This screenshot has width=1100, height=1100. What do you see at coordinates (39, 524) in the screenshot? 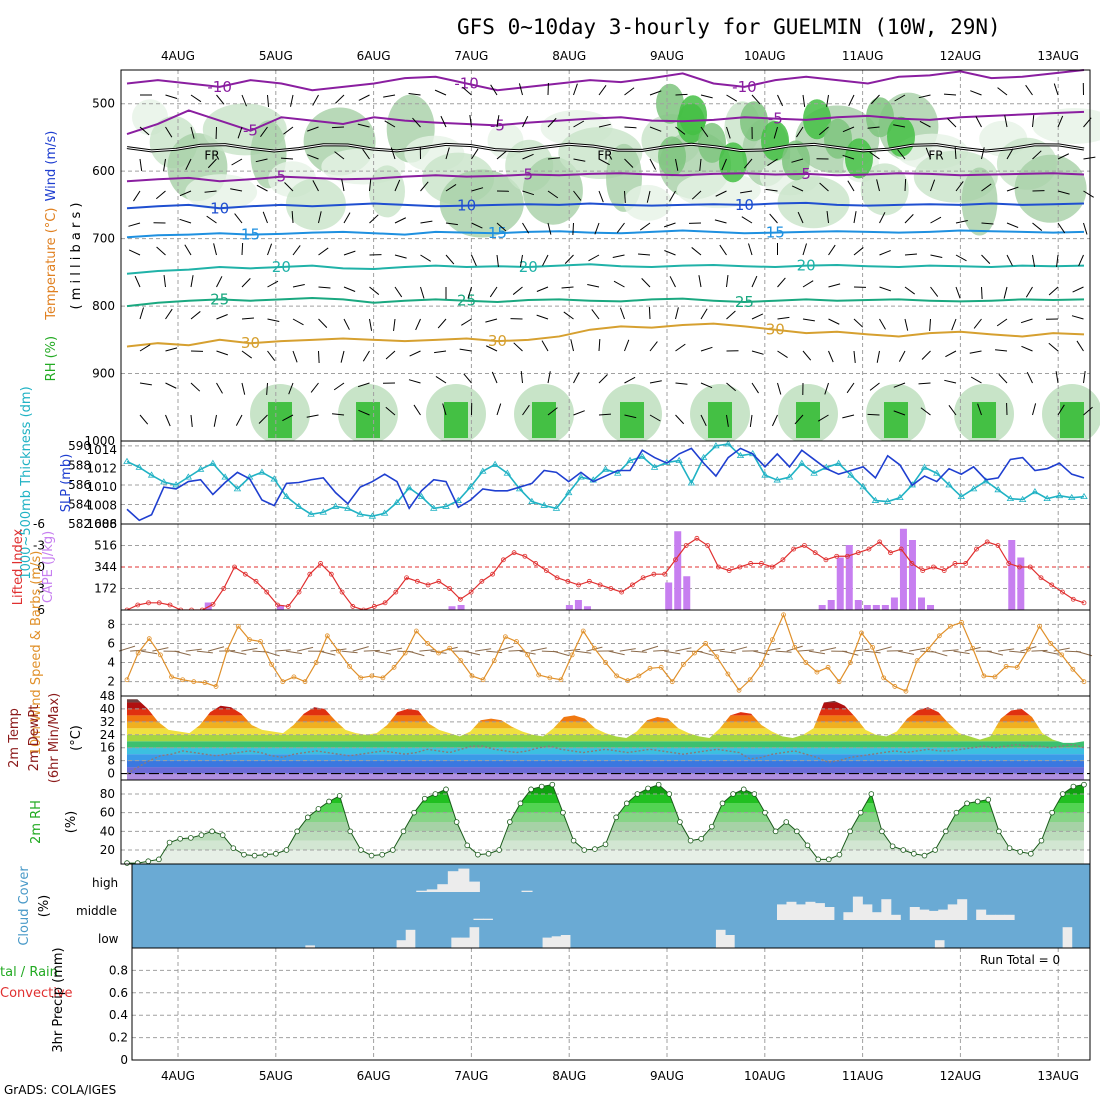
I see `li-tick-label: -6` at bounding box center [39, 524].